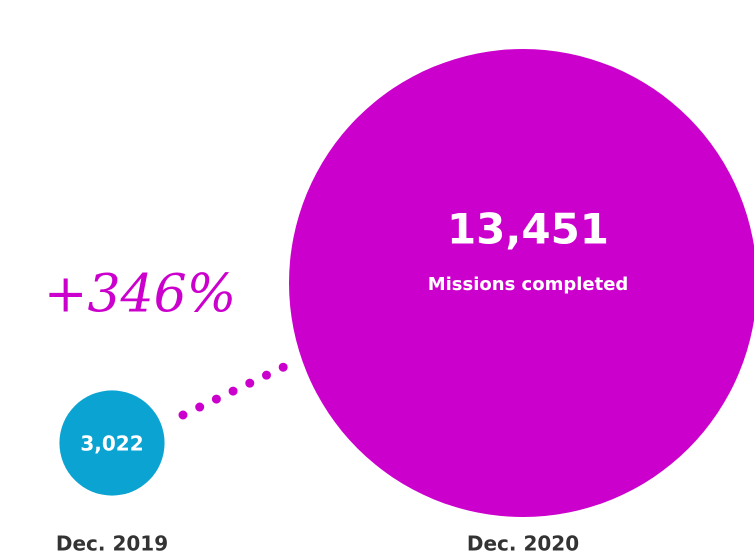  I want to click on bubble, so click(112, 443).